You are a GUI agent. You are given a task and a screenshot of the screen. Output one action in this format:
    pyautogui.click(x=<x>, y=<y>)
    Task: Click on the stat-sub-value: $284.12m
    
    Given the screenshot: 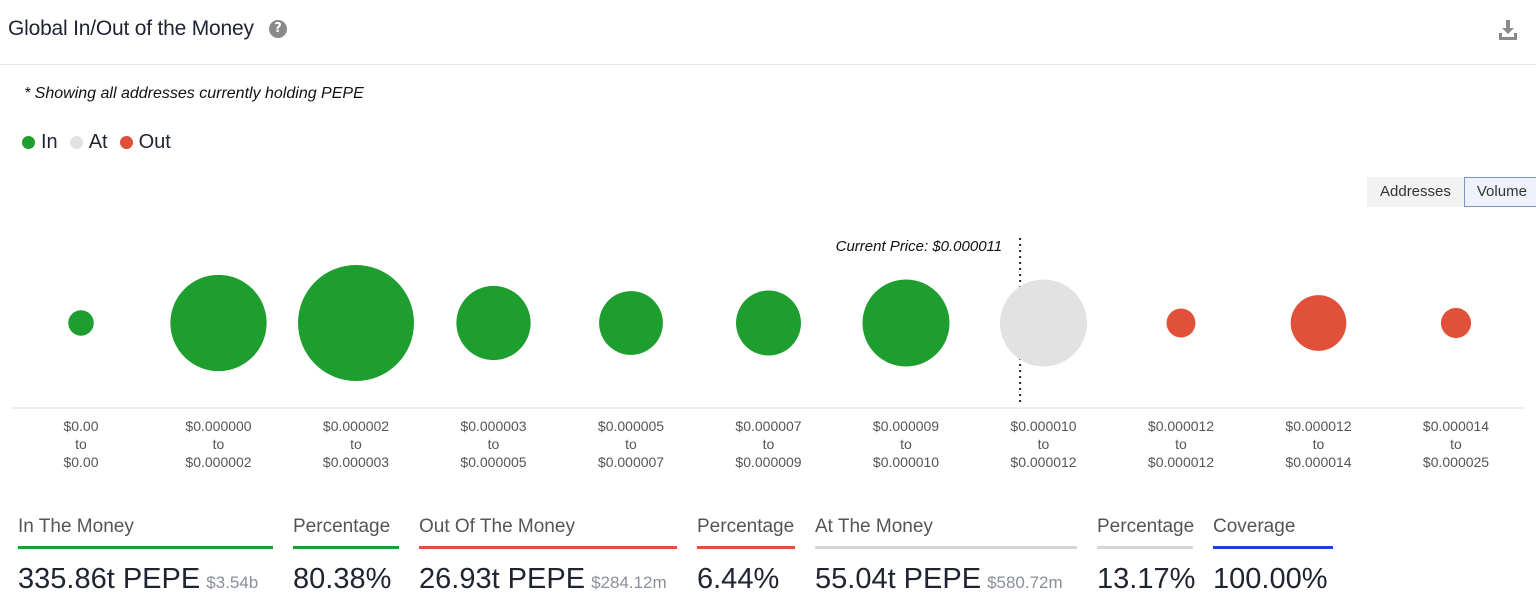 What is the action you would take?
    pyautogui.click(x=629, y=582)
    